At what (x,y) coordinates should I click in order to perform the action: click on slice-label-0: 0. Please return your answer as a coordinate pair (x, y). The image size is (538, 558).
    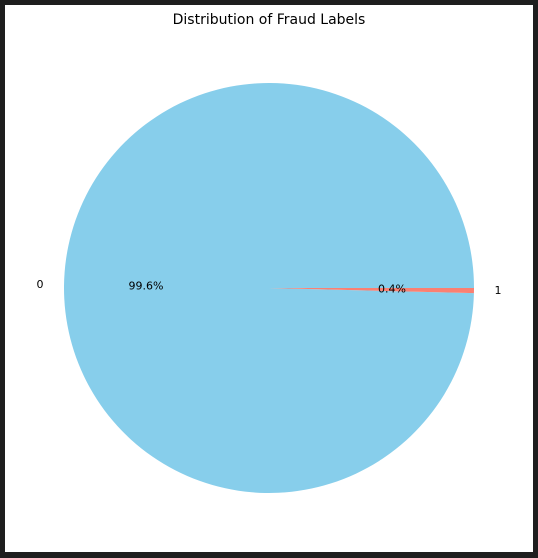
    Looking at the image, I should click on (40, 284).